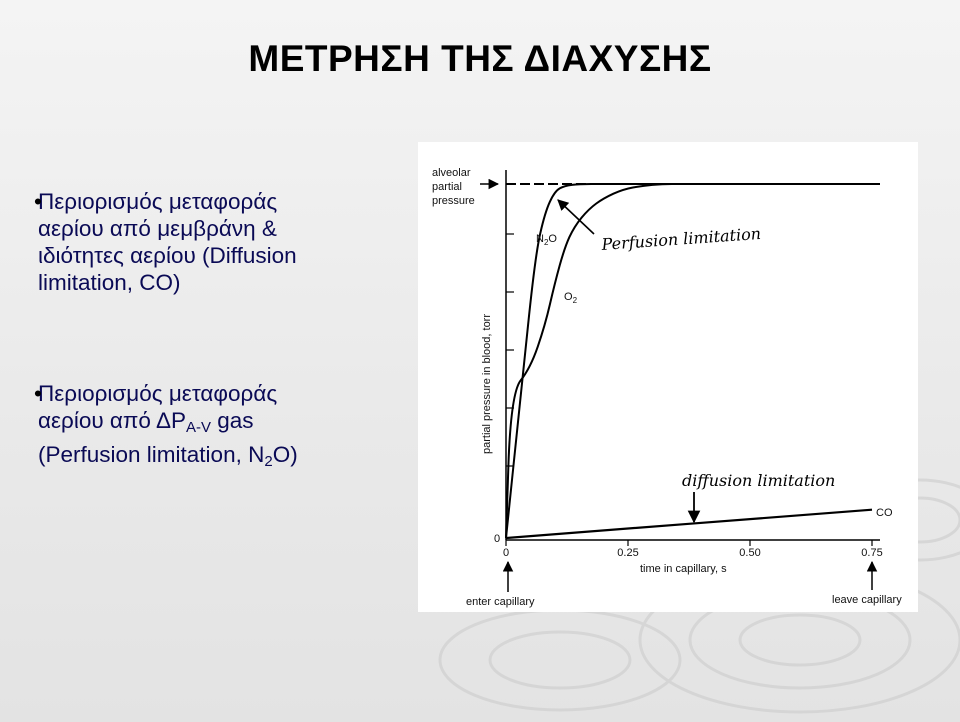  I want to click on co-curve, so click(689, 524).